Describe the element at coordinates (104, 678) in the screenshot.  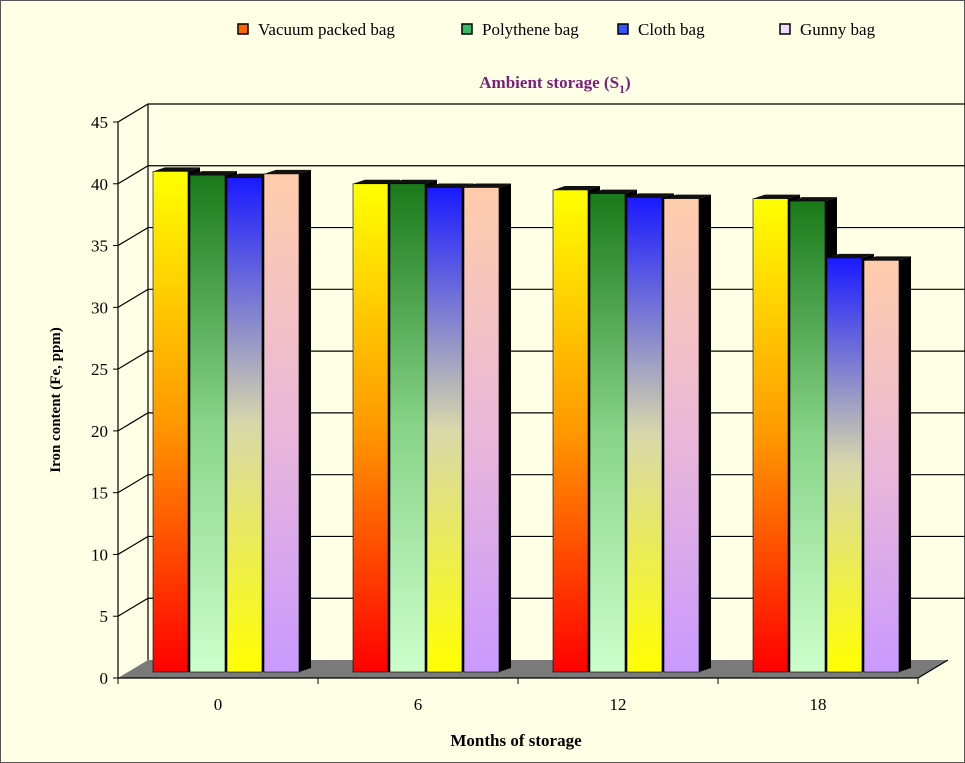
I see `y-tick-label: 0` at that location.